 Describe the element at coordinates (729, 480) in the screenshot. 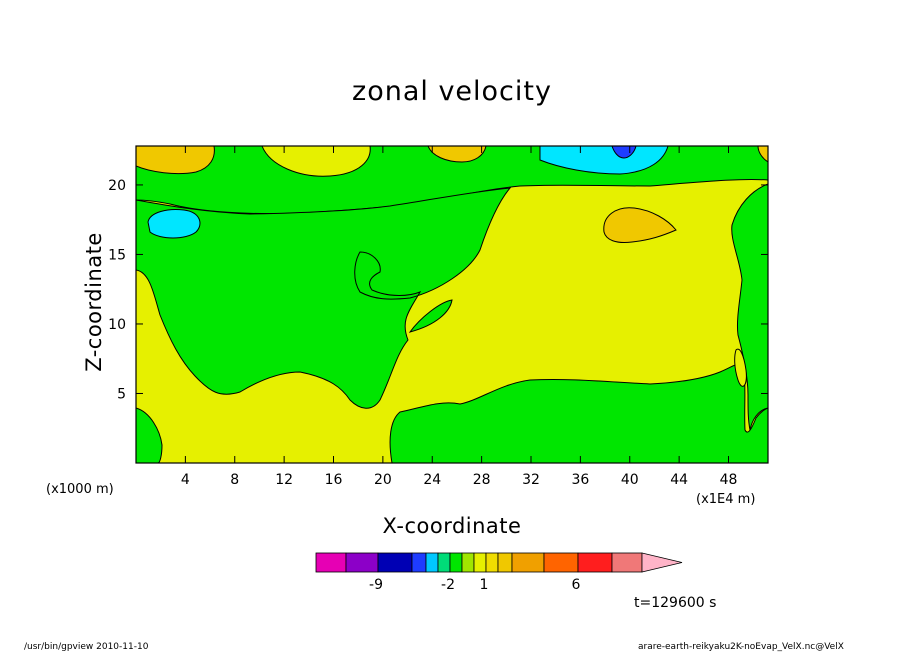

I see `x-tick-label: 48` at that location.